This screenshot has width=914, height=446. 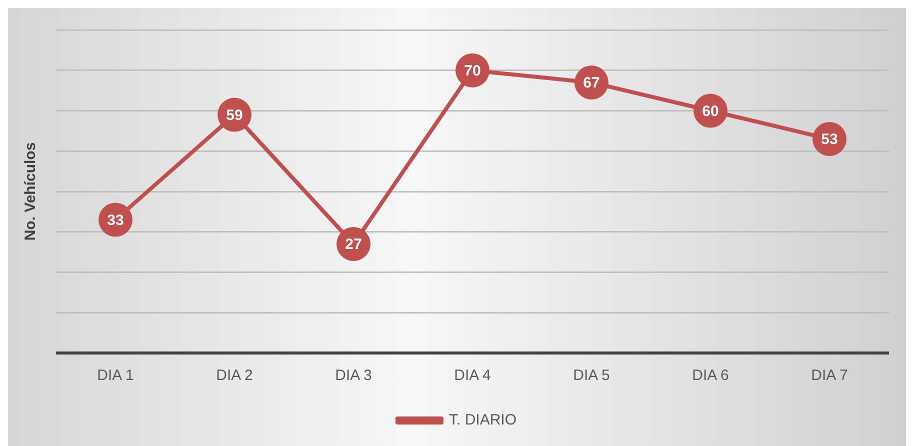 I want to click on data-label: 70, so click(x=472, y=71).